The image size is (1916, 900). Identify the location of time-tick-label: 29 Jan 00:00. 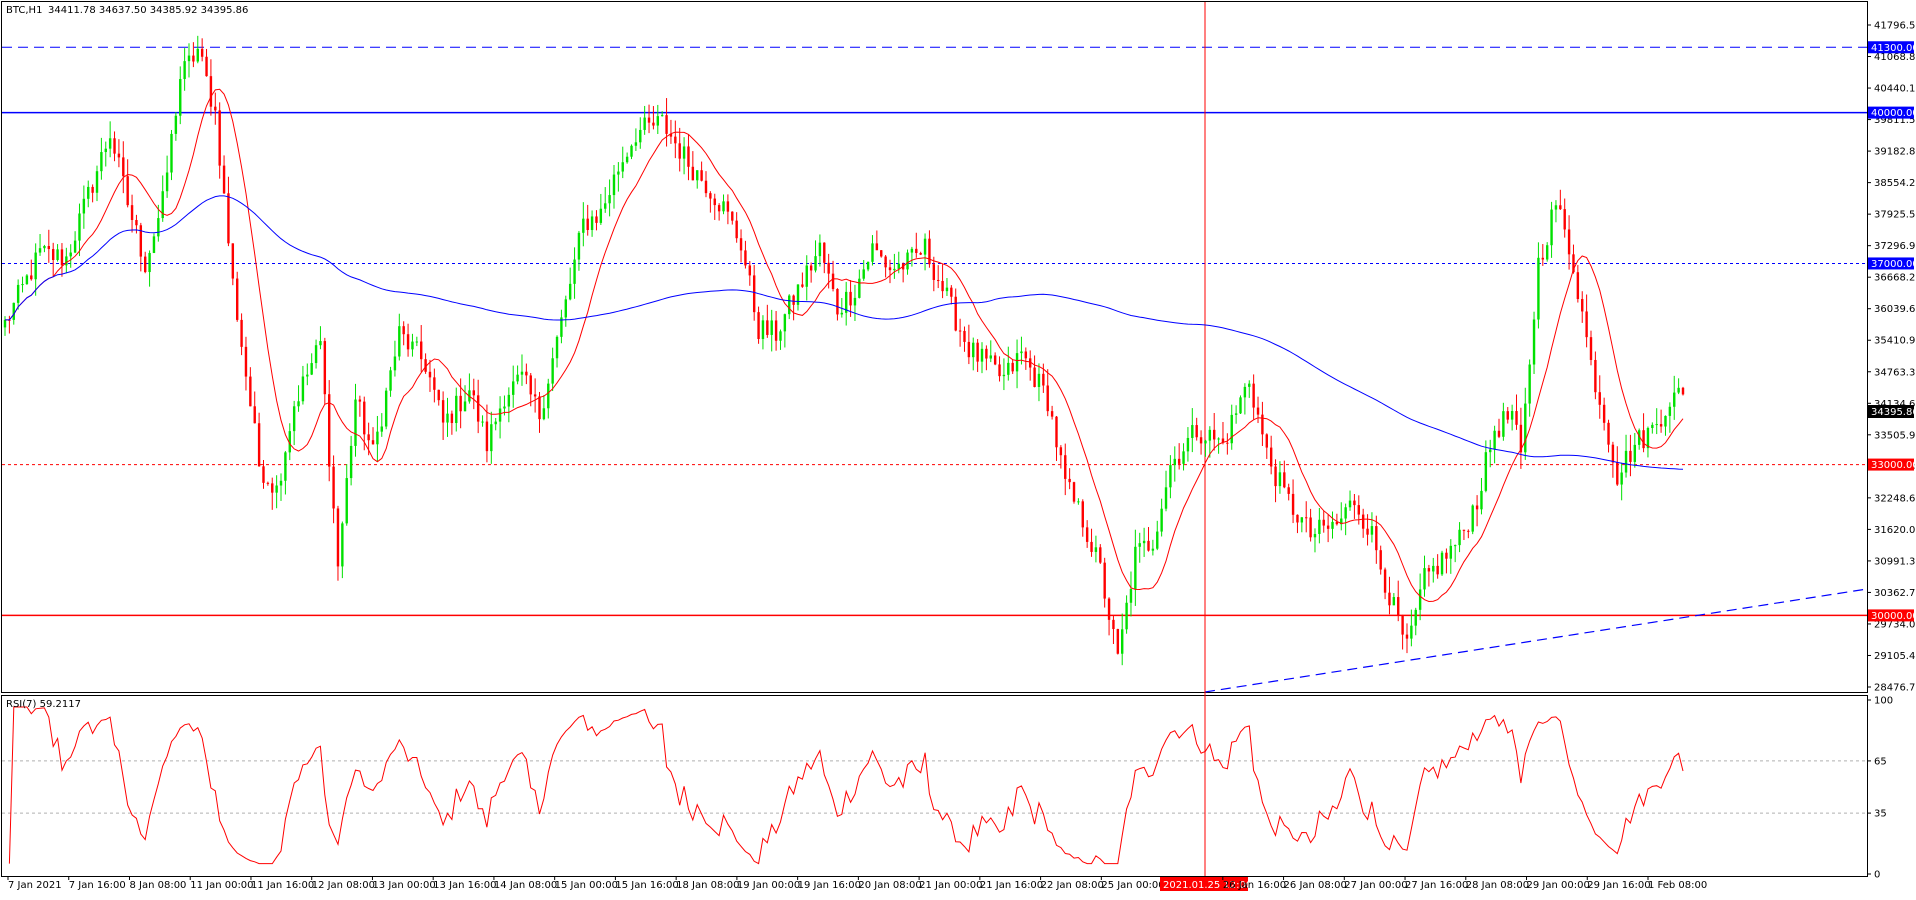
(1558, 885).